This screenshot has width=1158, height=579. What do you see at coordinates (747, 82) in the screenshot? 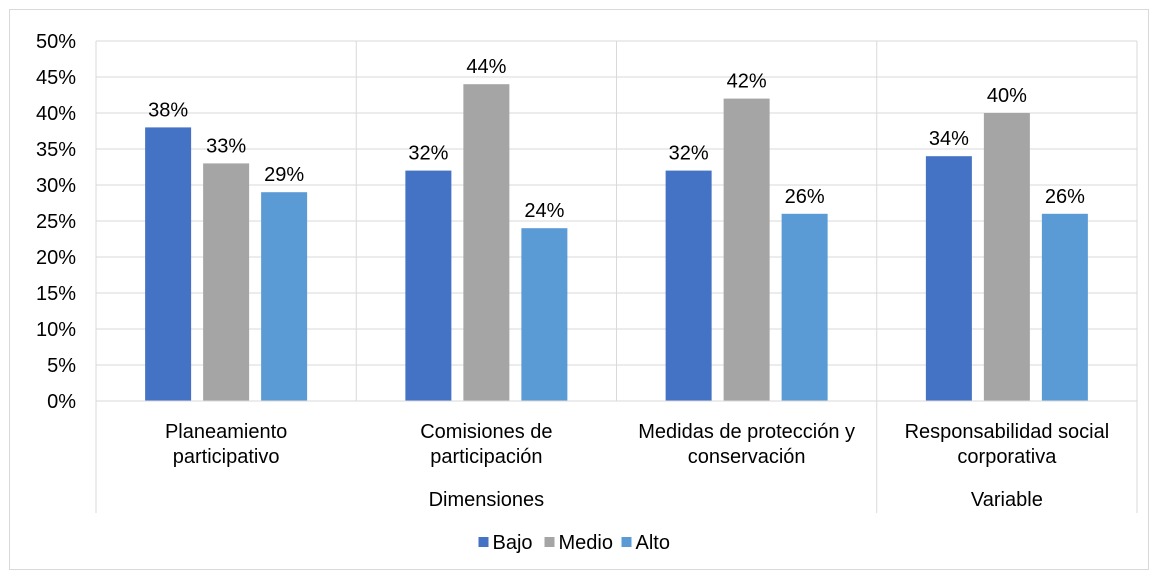
I see `data-label: 42%` at bounding box center [747, 82].